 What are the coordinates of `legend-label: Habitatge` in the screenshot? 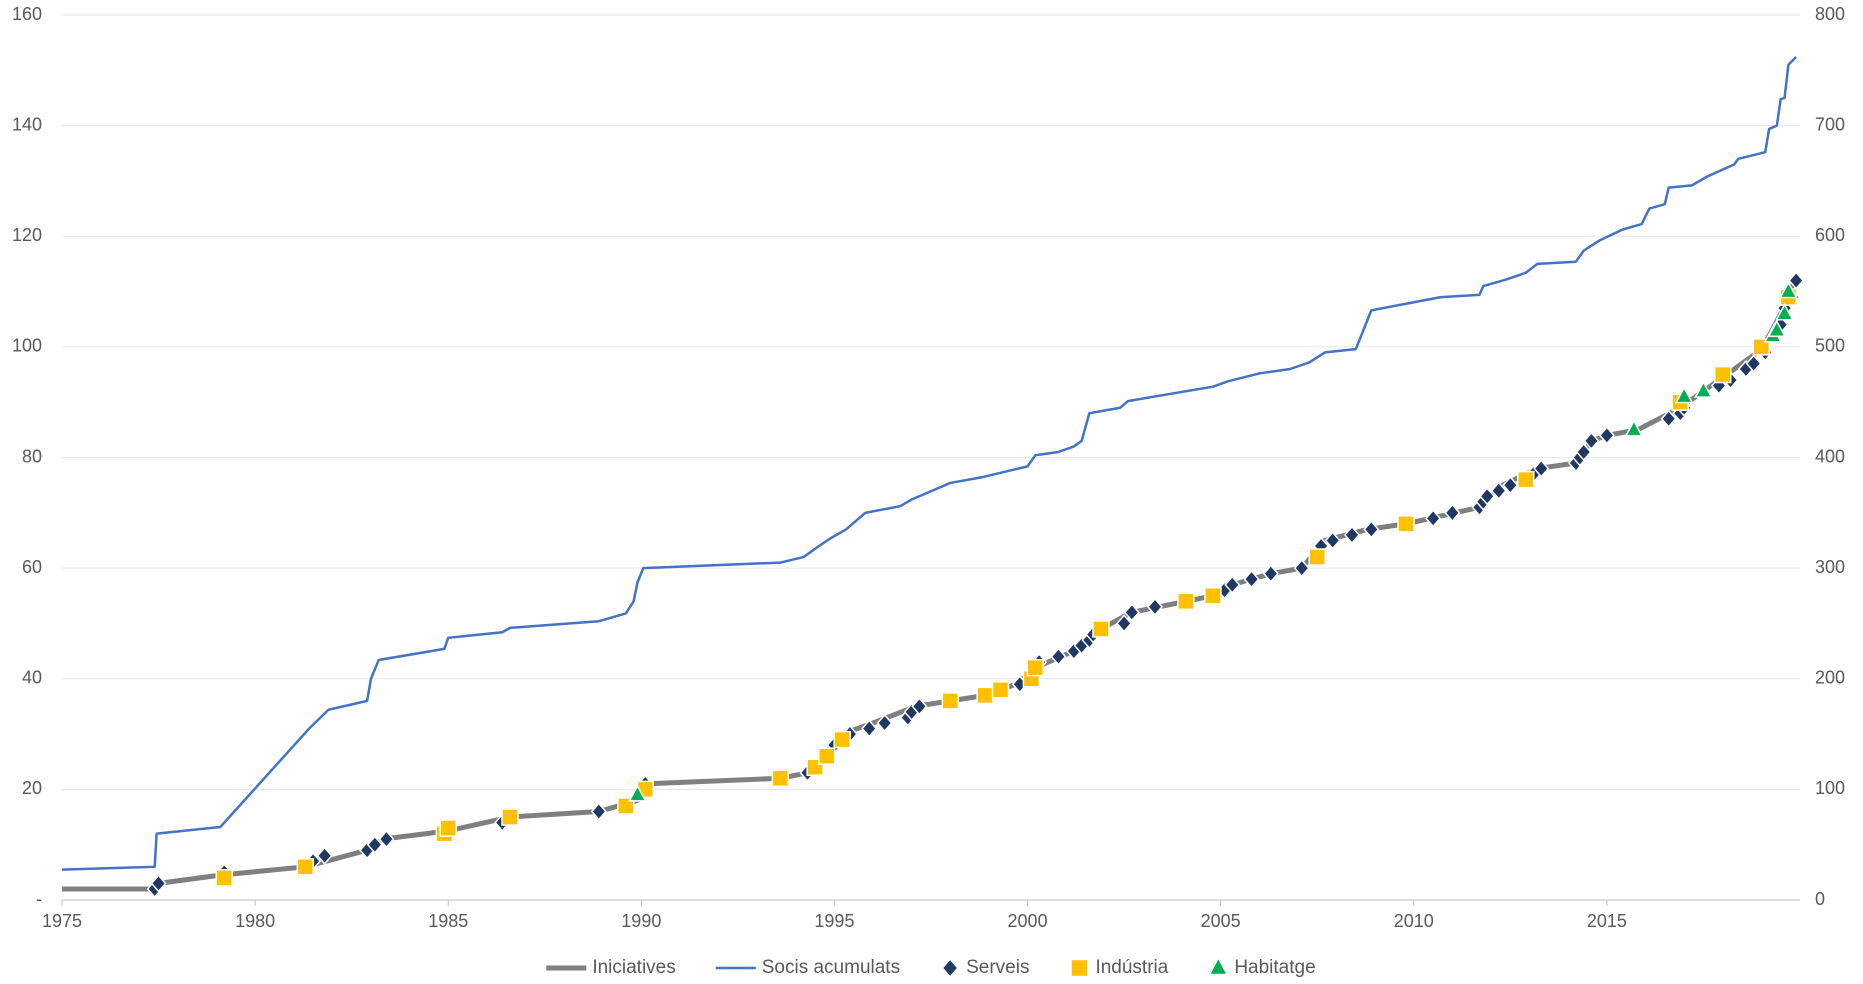 It's located at (1274, 967).